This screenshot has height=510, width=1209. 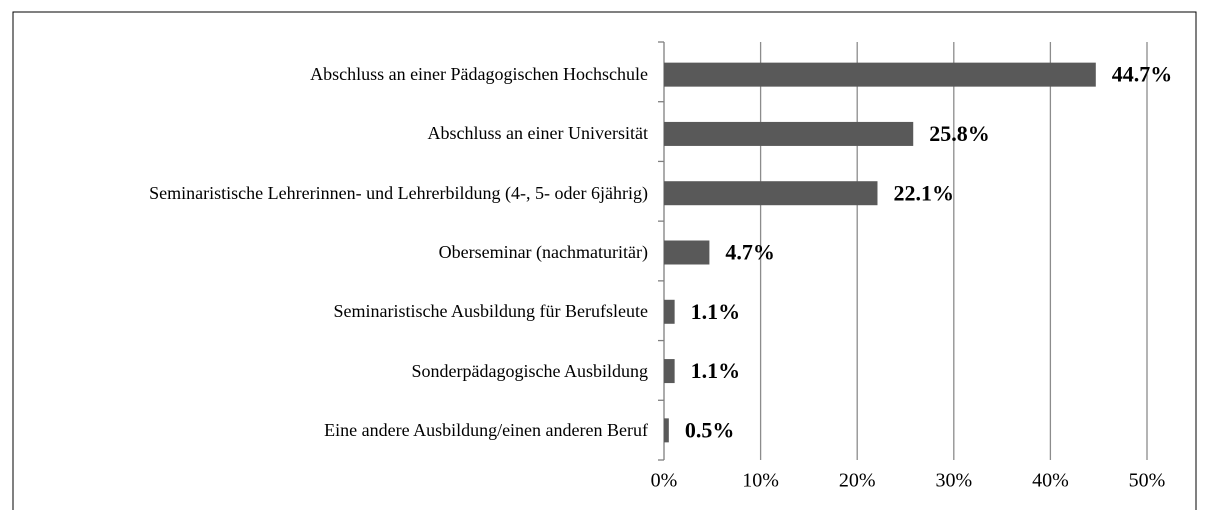 What do you see at coordinates (750, 252) in the screenshot?
I see `value-label: 4.7%` at bounding box center [750, 252].